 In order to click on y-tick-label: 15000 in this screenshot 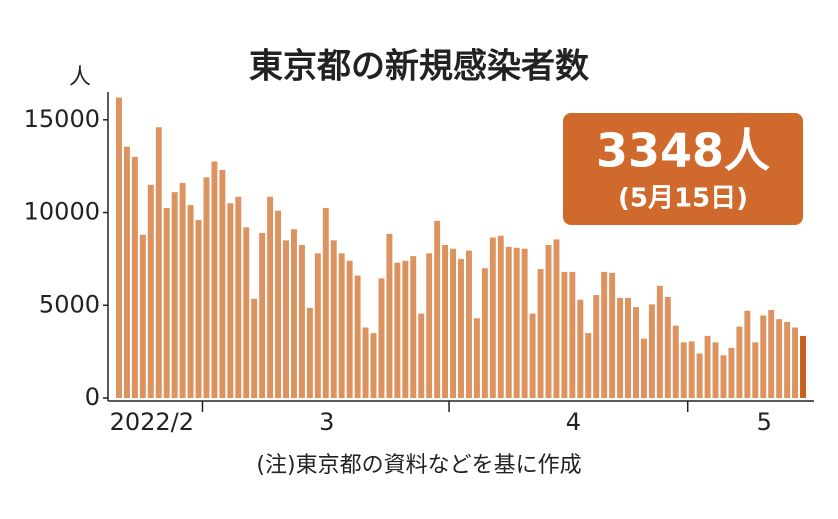, I will do `click(62, 119)`.